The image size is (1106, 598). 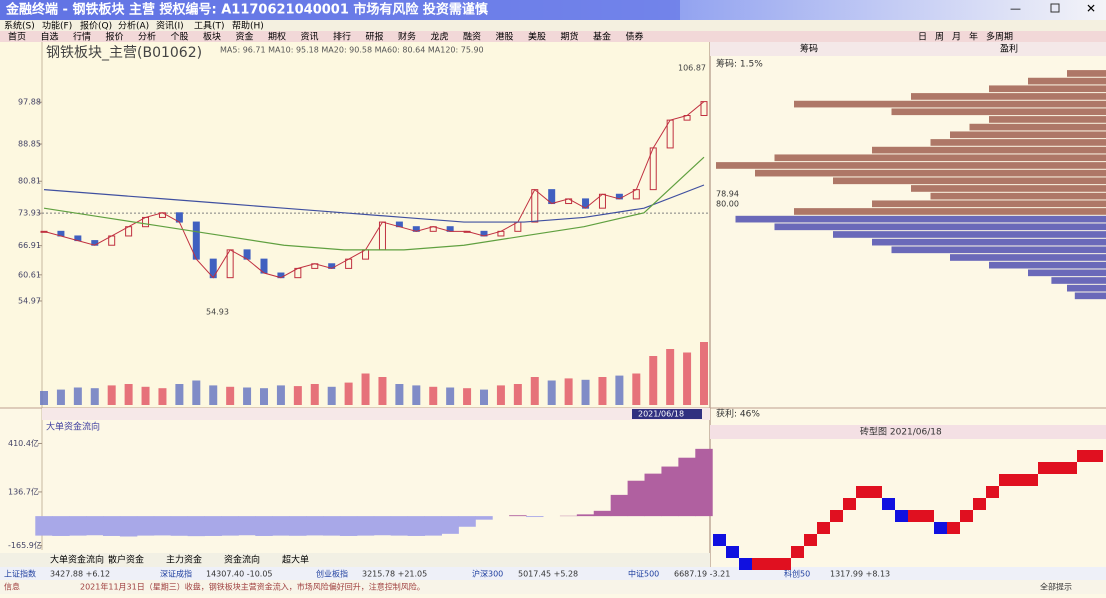 I want to click on period-tab: 年, so click(x=973, y=37).